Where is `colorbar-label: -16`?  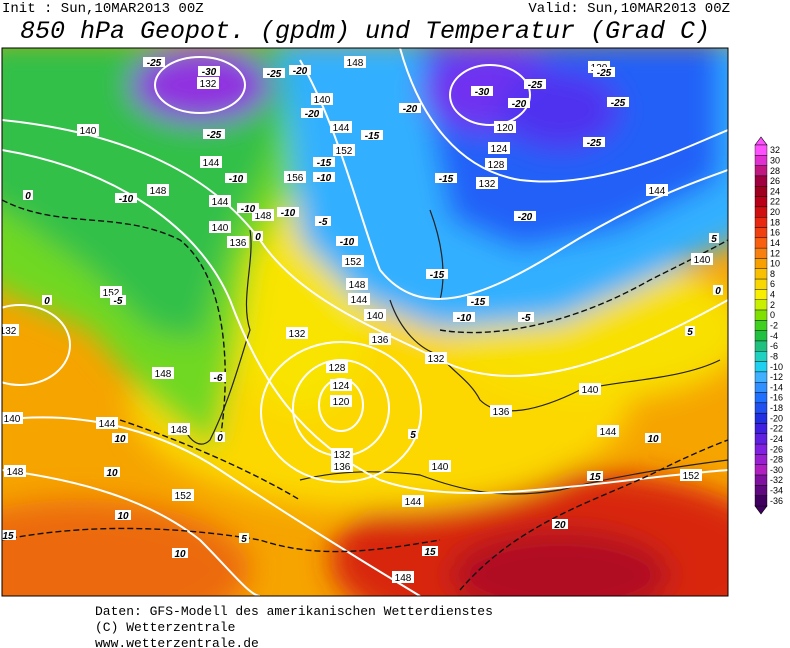
colorbar-label: -16 is located at coordinates (776, 398).